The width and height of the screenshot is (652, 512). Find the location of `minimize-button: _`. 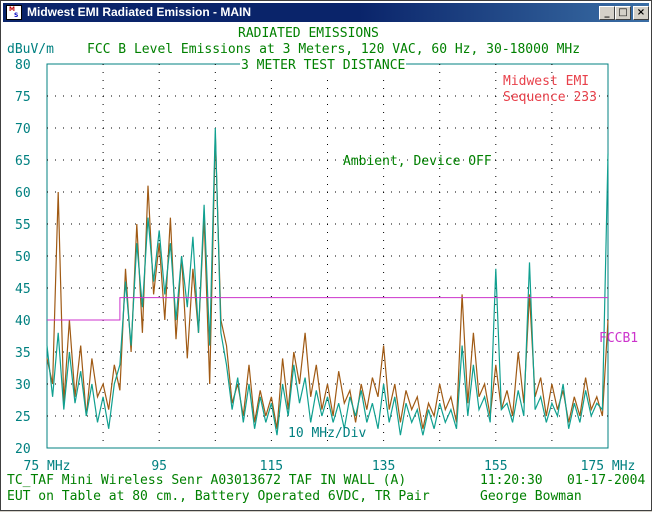

minimize-button: _ is located at coordinates (607, 13).